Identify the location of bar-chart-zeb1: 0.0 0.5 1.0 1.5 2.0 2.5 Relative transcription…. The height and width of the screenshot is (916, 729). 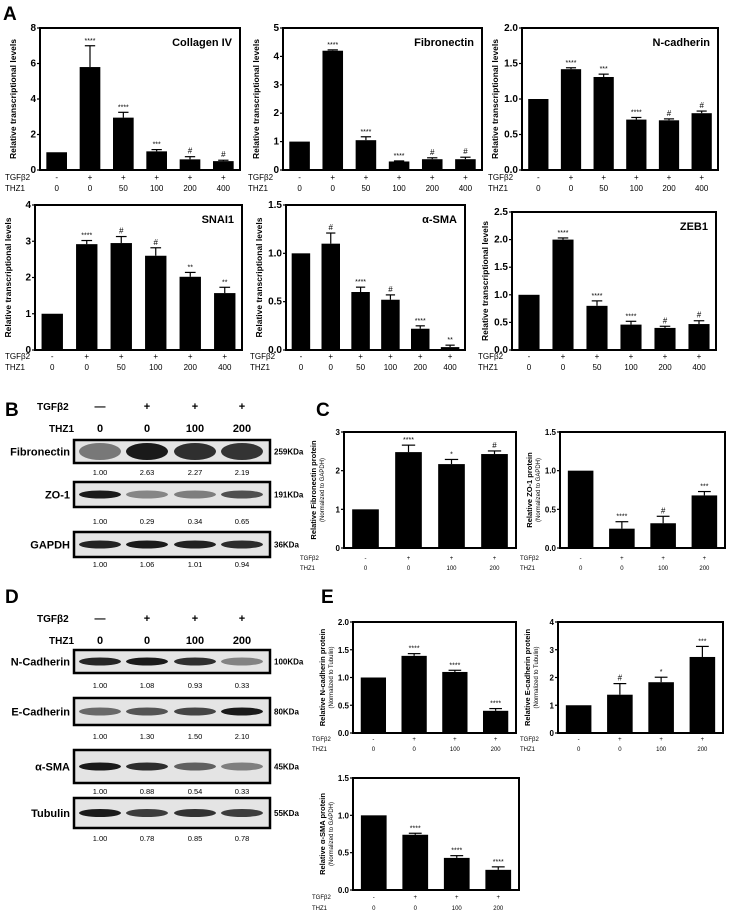
(597, 289).